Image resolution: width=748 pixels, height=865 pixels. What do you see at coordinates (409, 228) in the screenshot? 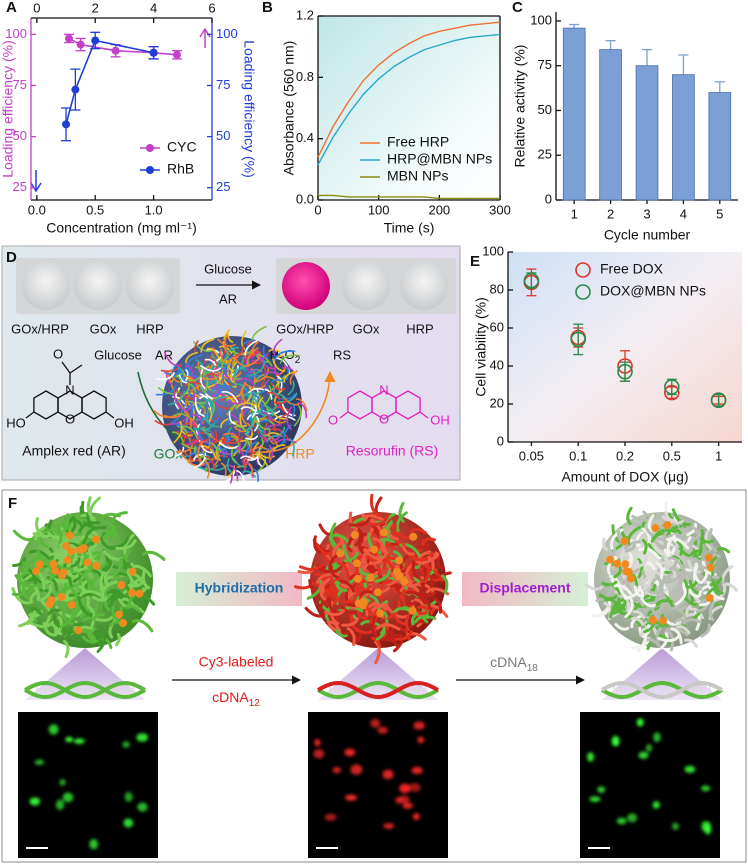
I see `x-axis-title: Time (s)` at bounding box center [409, 228].